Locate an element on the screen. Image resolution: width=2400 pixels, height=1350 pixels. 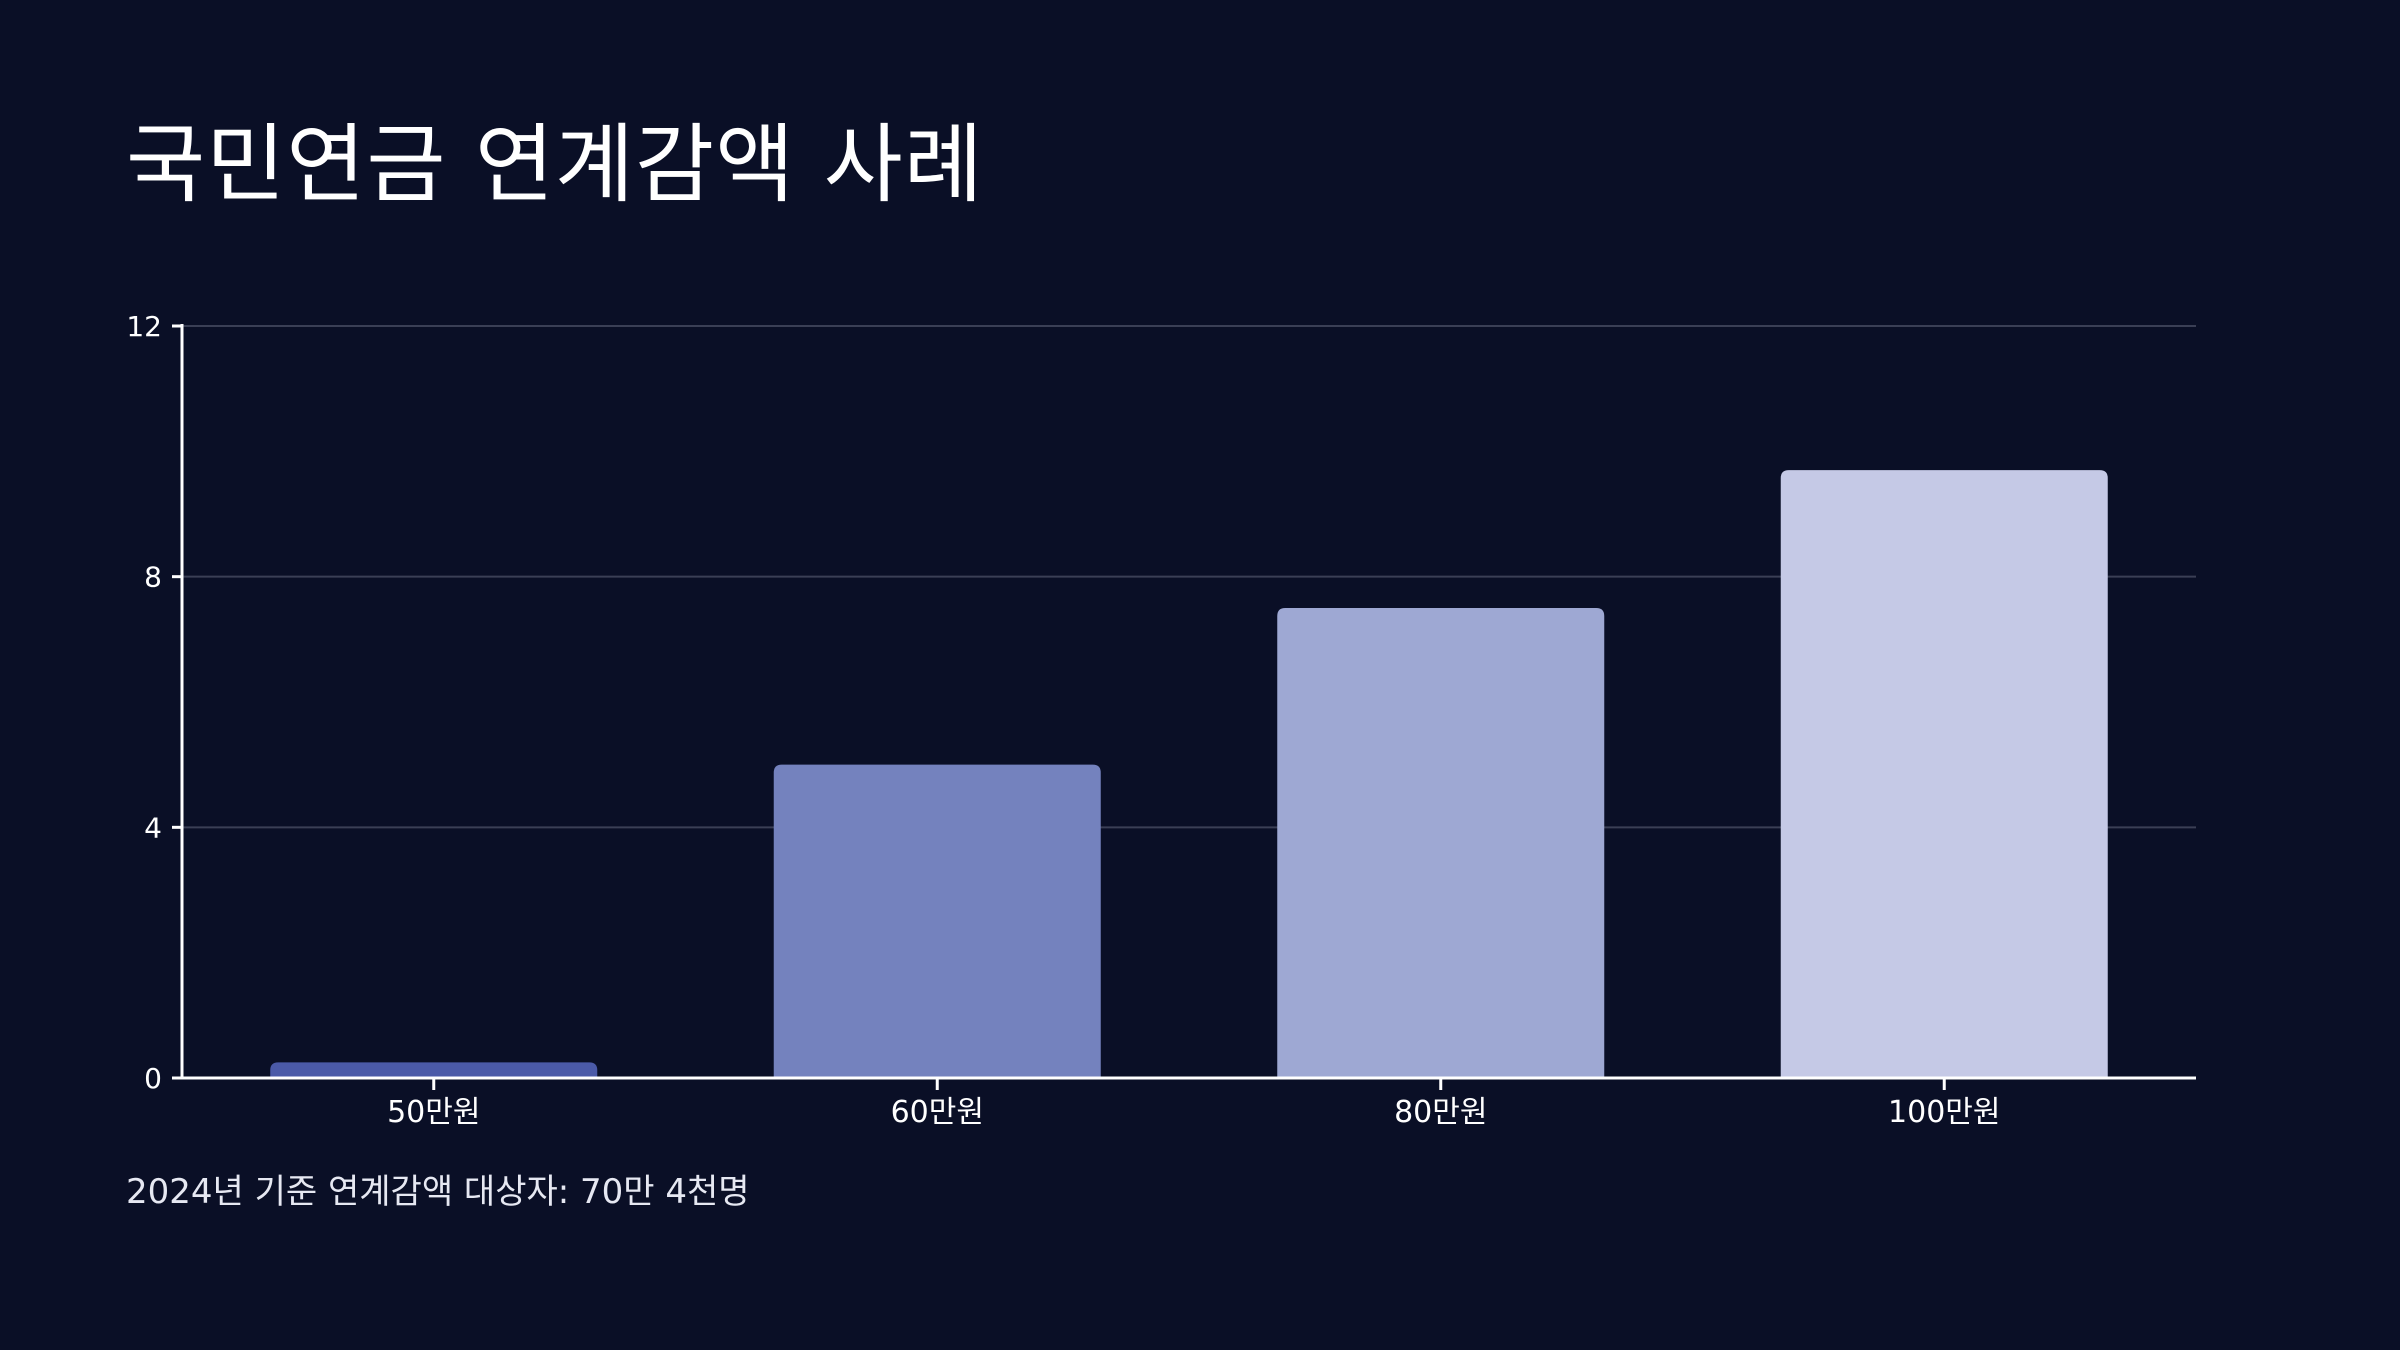
x-tick-label: 60만원 is located at coordinates (937, 1112).